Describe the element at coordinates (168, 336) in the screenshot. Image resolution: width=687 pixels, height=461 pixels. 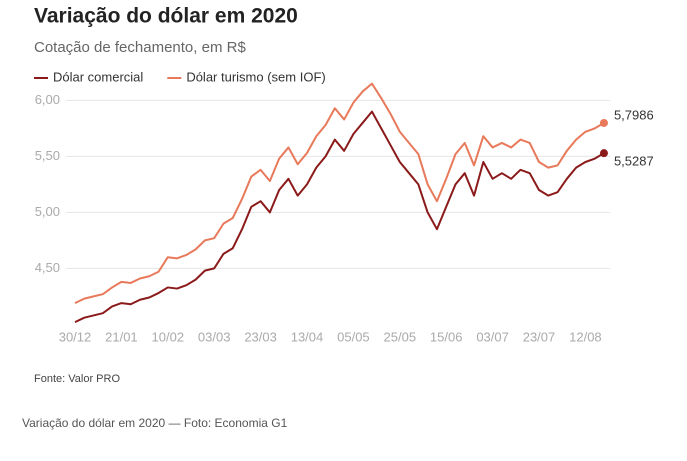
I see `x-tick-label: 10/02` at that location.